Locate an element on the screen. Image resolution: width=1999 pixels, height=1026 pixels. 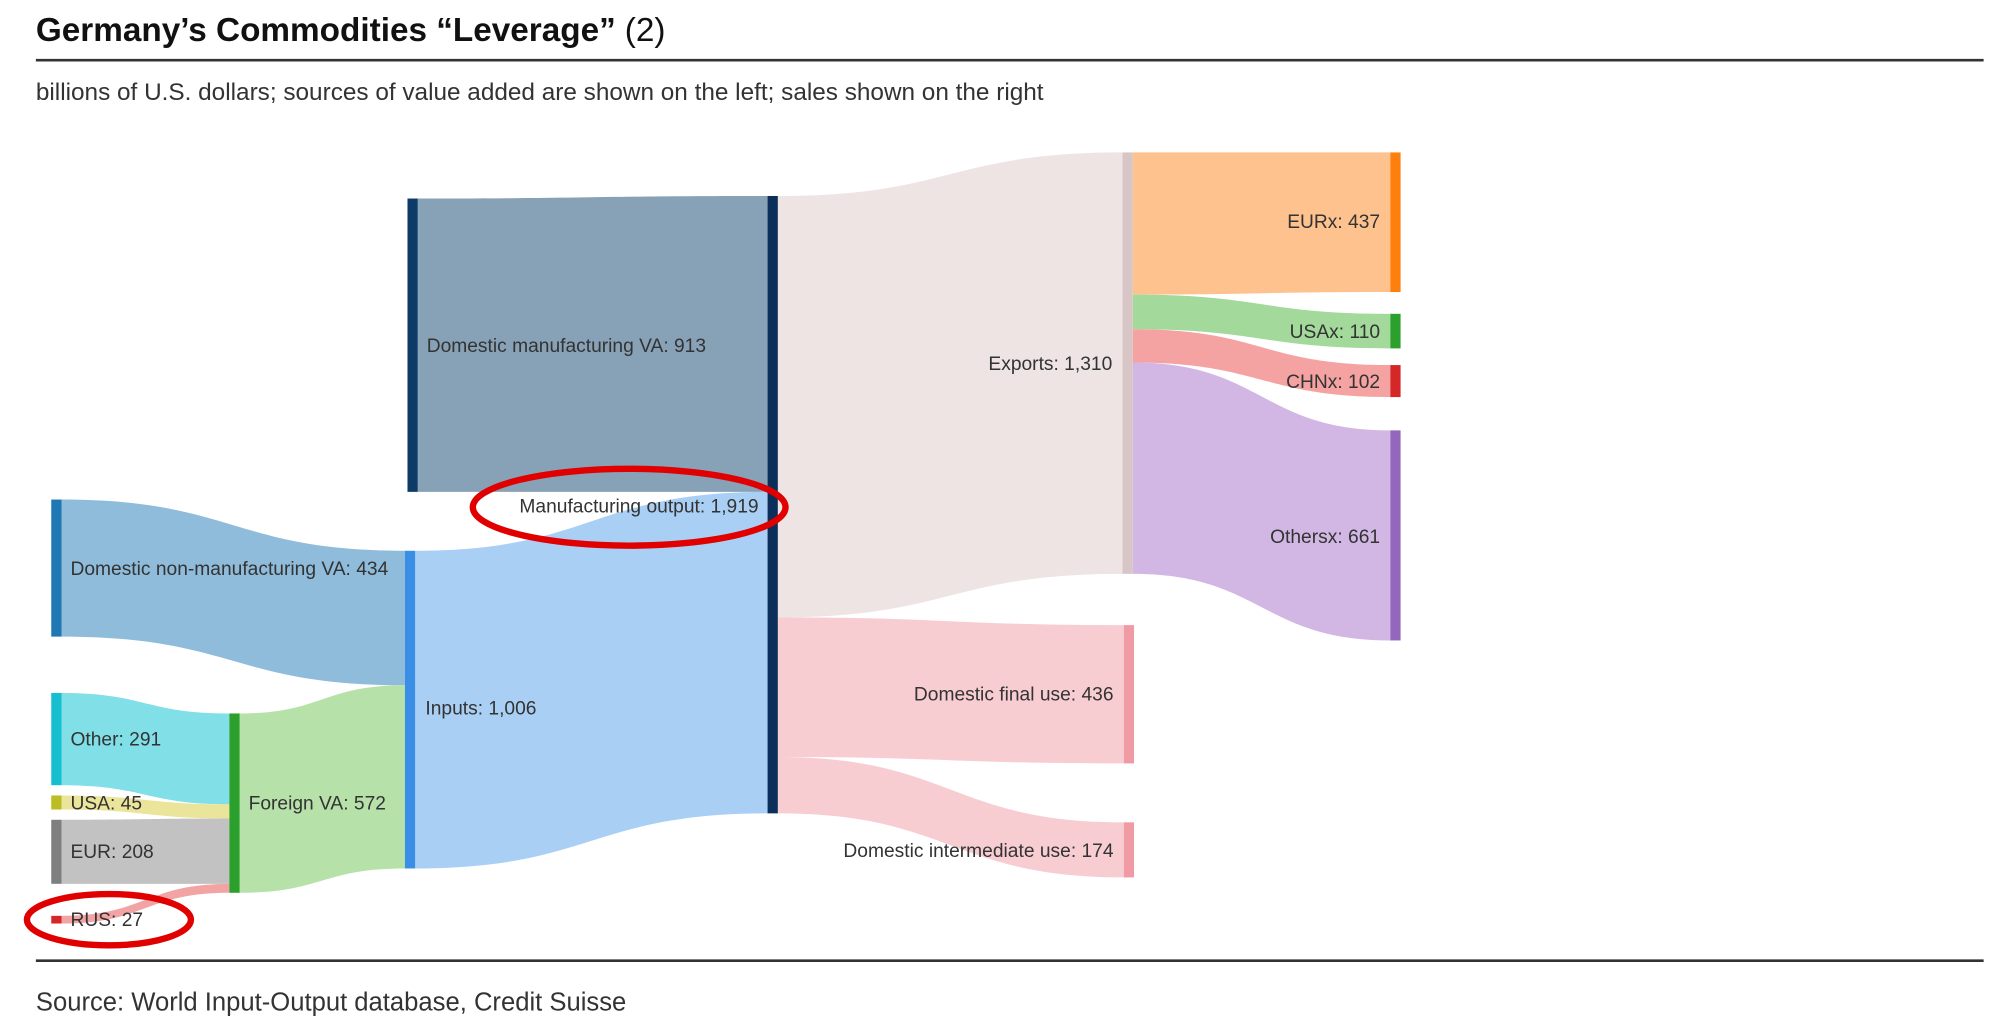
node-label-dmva: Domestic manufacturing VA: 913 is located at coordinates (566, 346).